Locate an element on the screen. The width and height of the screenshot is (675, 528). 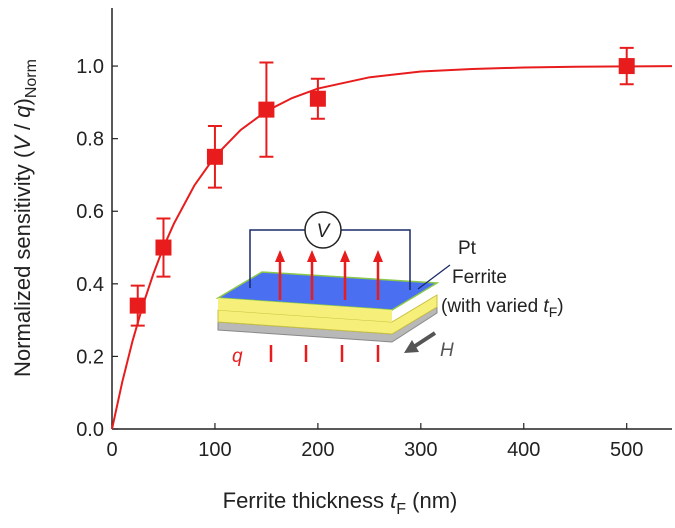
x-tick-label: 0 is located at coordinates (111, 450).